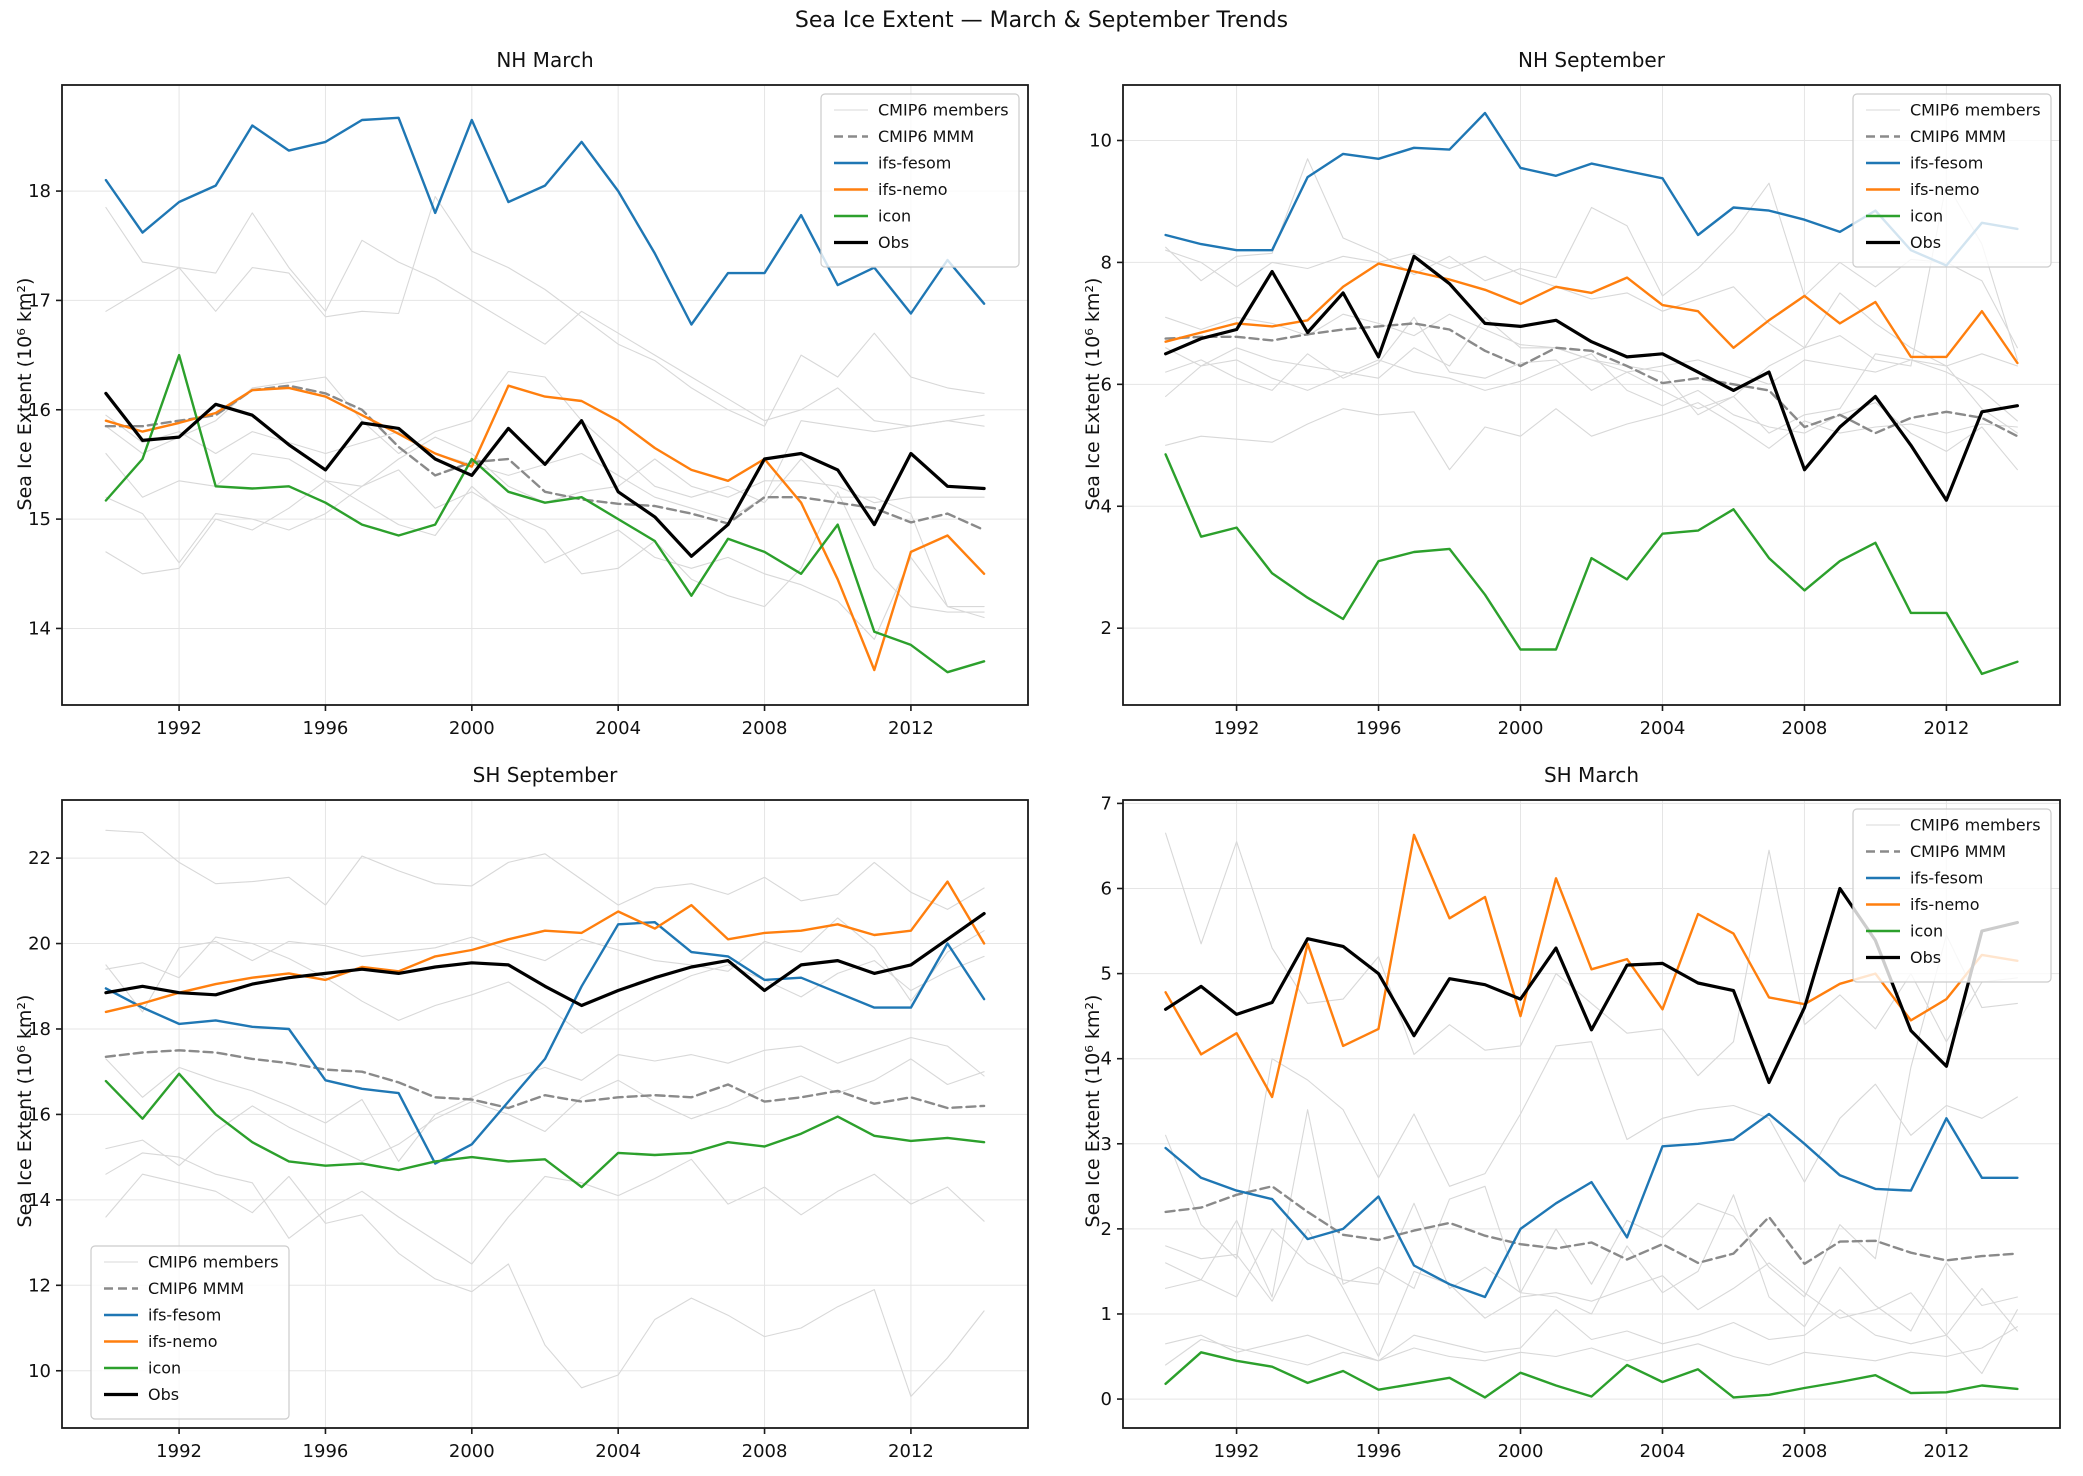  I want to click on y-tick-label: 20, so click(39, 944).